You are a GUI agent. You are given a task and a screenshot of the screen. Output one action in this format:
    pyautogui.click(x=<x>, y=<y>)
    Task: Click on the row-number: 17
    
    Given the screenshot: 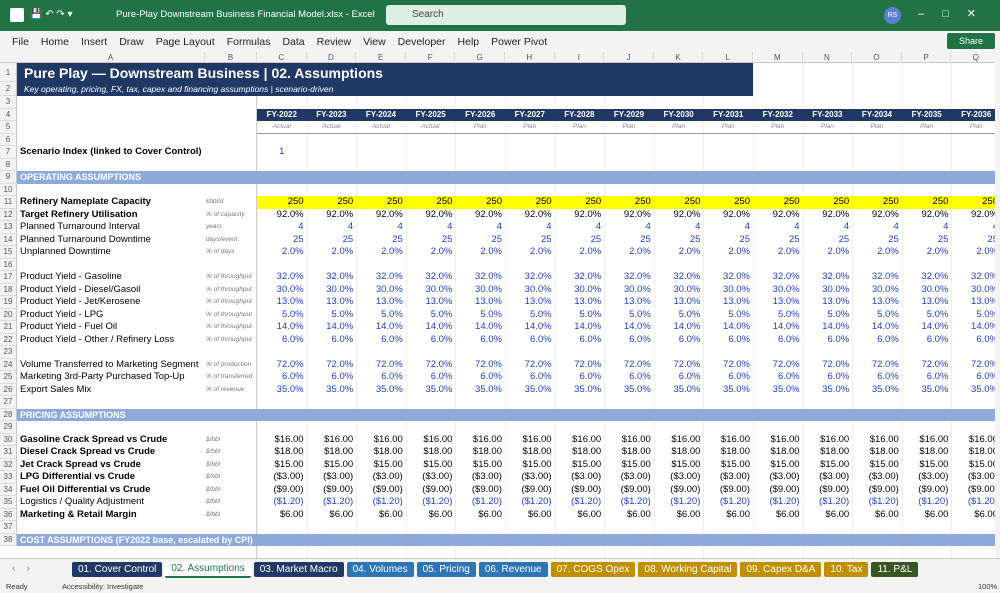 What is the action you would take?
    pyautogui.click(x=8, y=277)
    